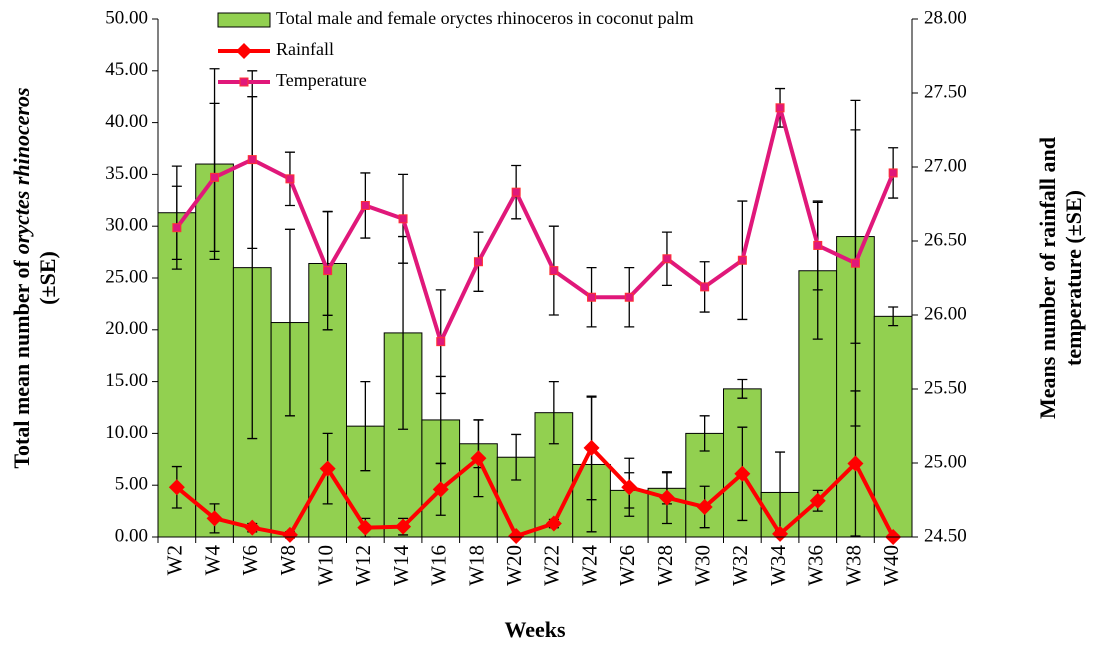 The width and height of the screenshot is (1104, 648). I want to click on x-tick-label: W2, so click(175, 560).